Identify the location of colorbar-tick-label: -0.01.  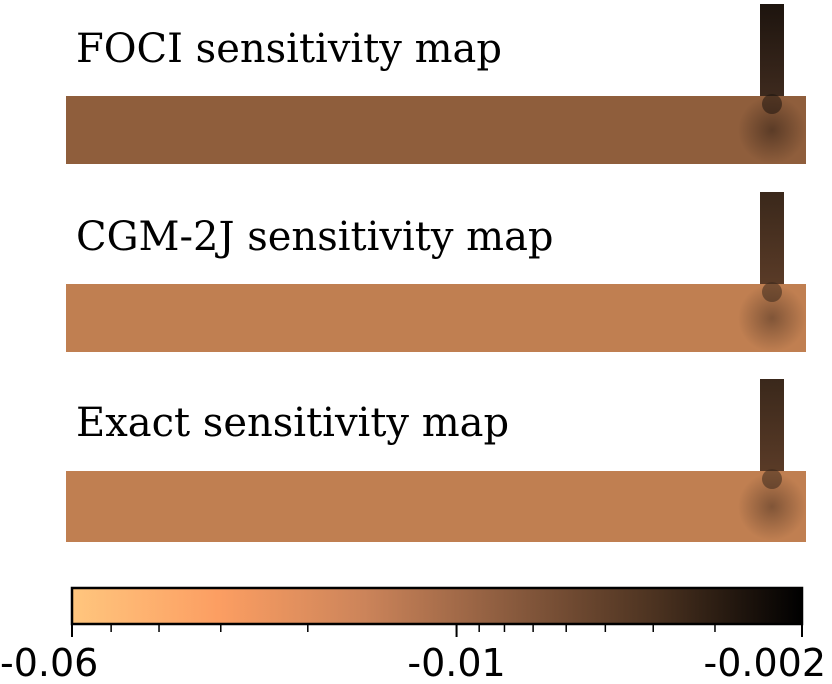
(456, 662).